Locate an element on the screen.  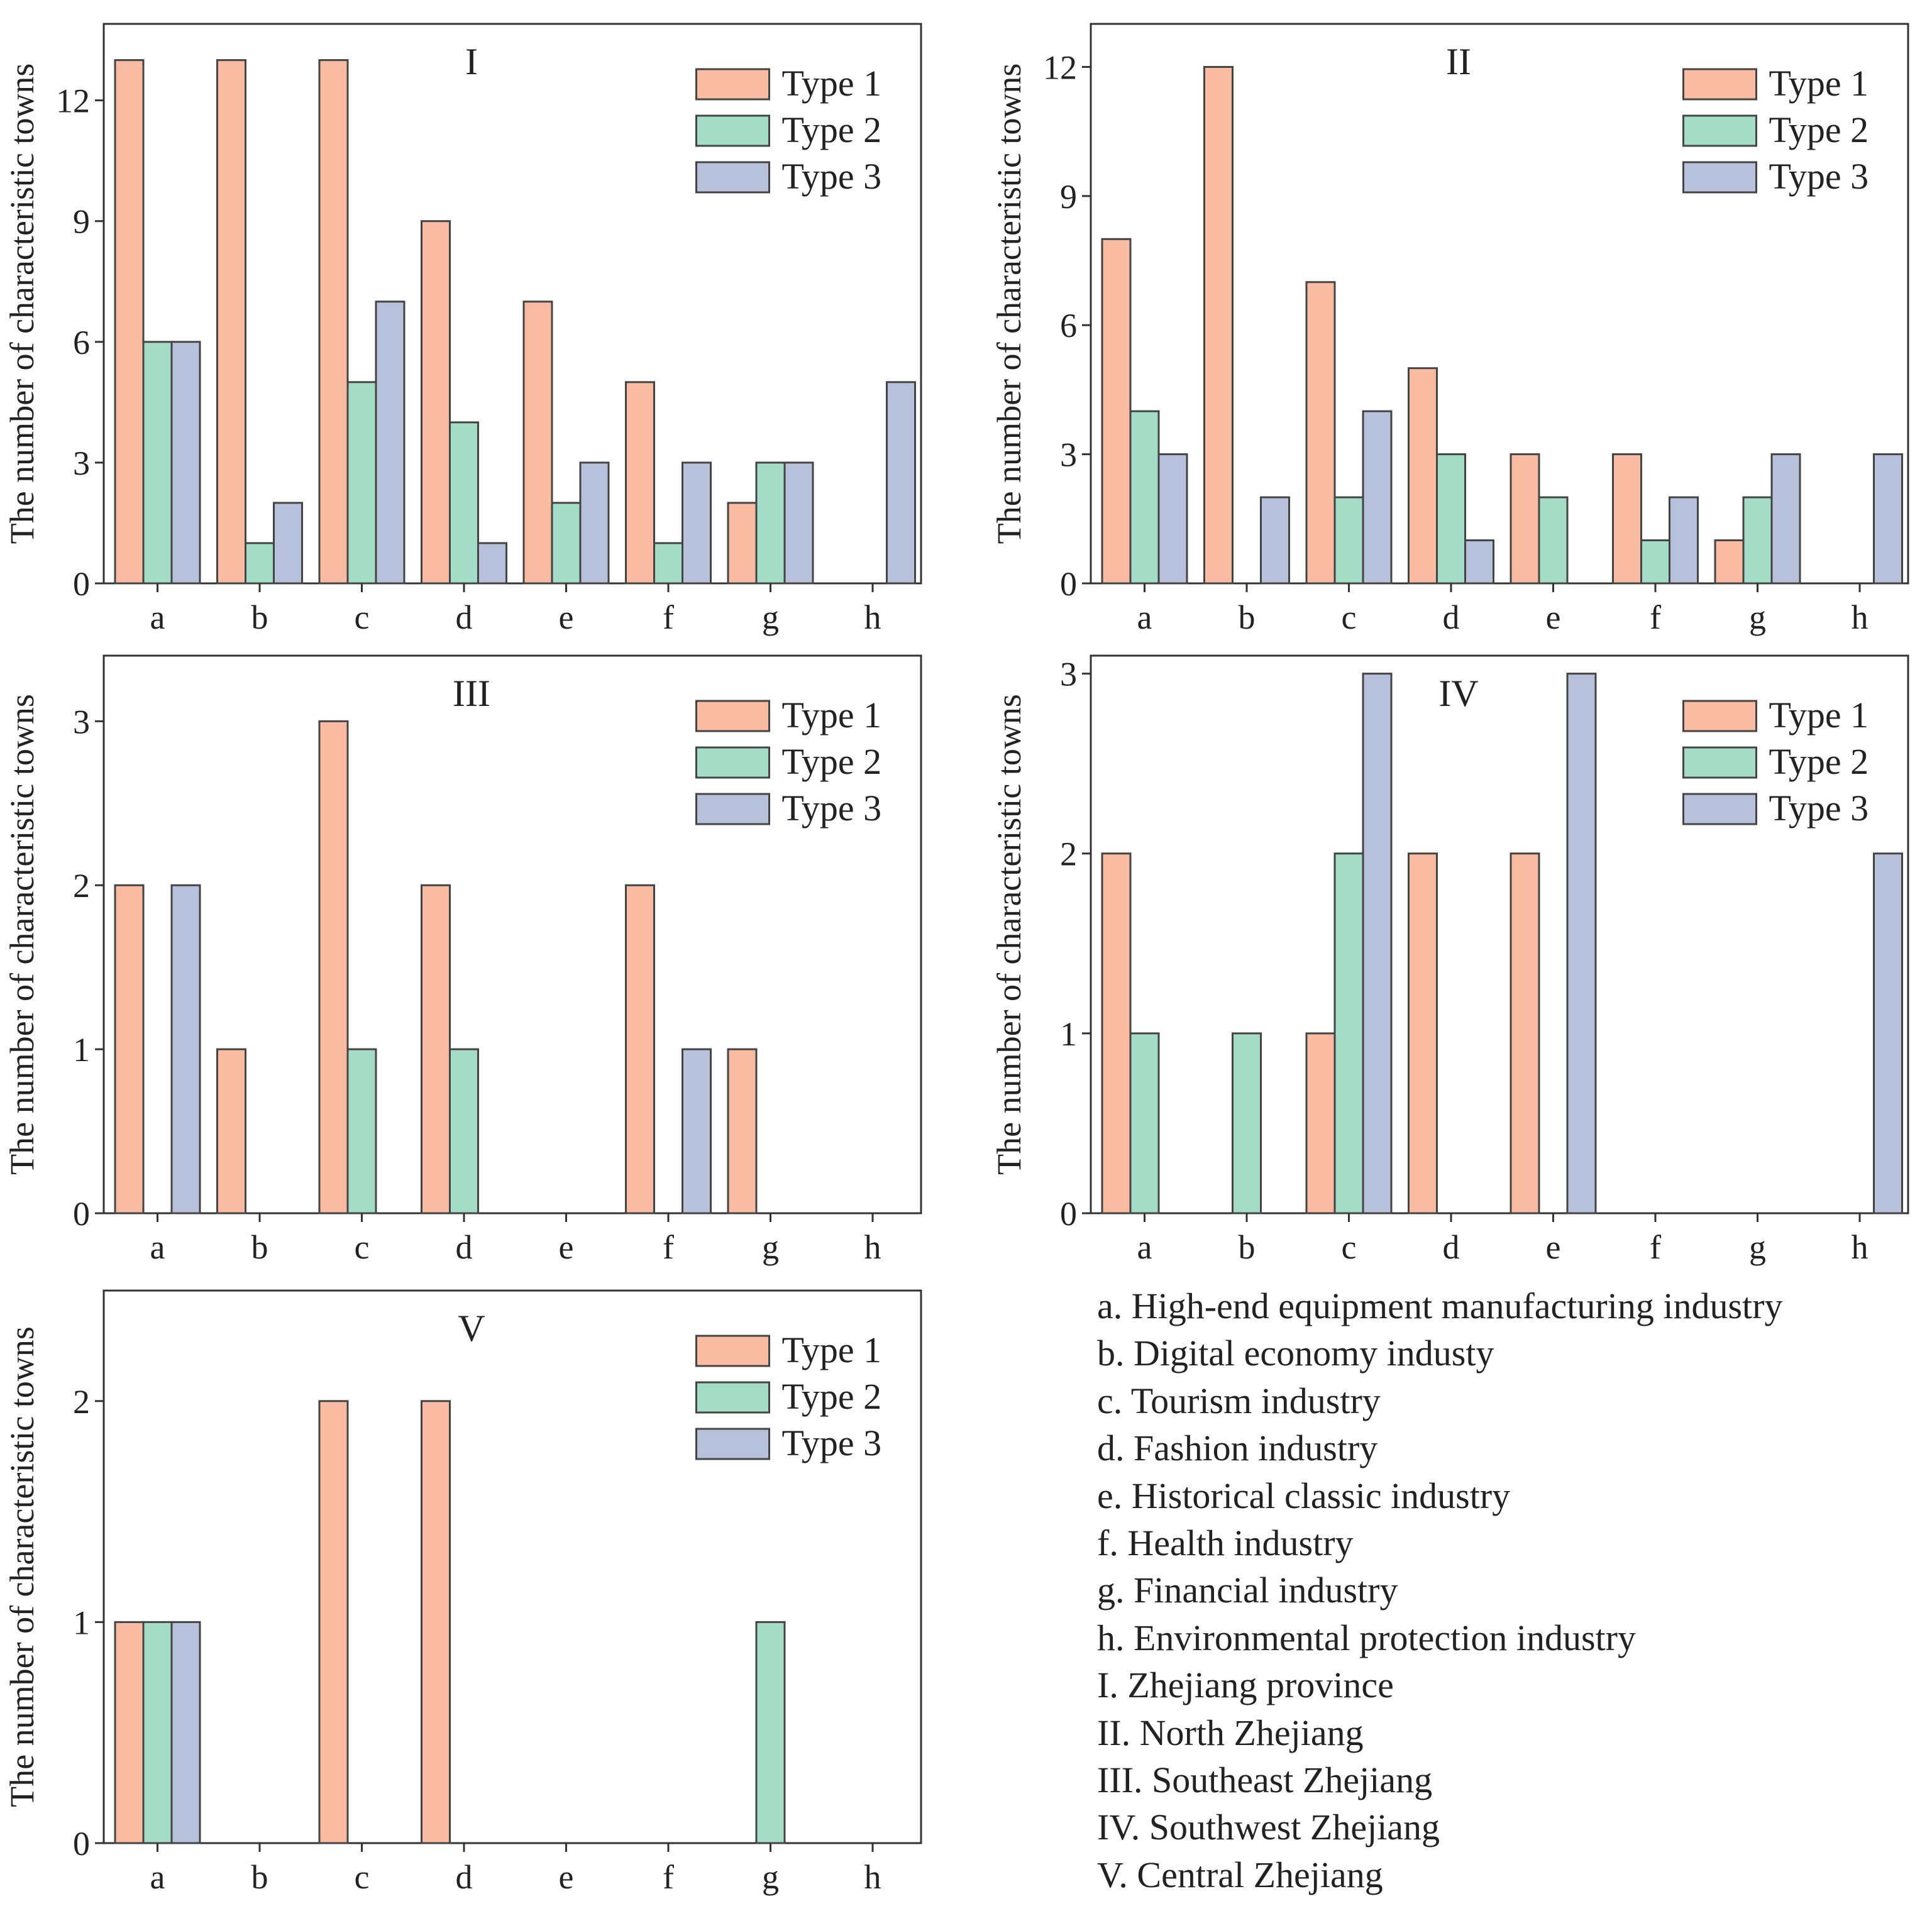
panel-2-x-tick-label: h is located at coordinates (1860, 617).